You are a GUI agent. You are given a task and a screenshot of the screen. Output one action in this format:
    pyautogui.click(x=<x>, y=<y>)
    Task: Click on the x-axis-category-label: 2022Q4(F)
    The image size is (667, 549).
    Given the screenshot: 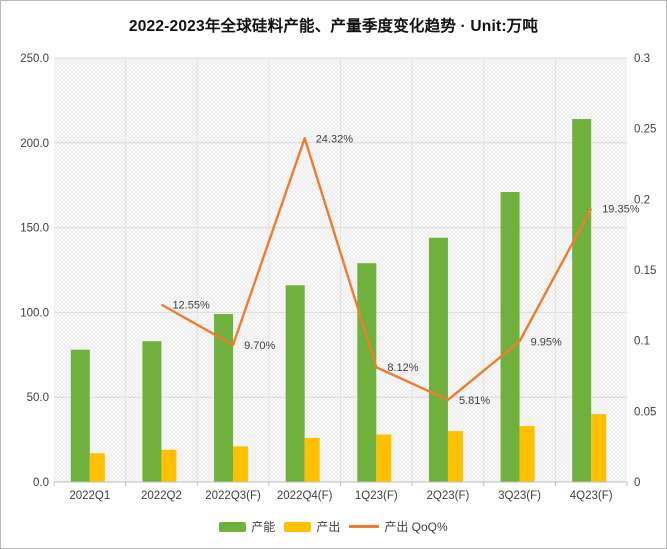 What is the action you would take?
    pyautogui.click(x=305, y=496)
    